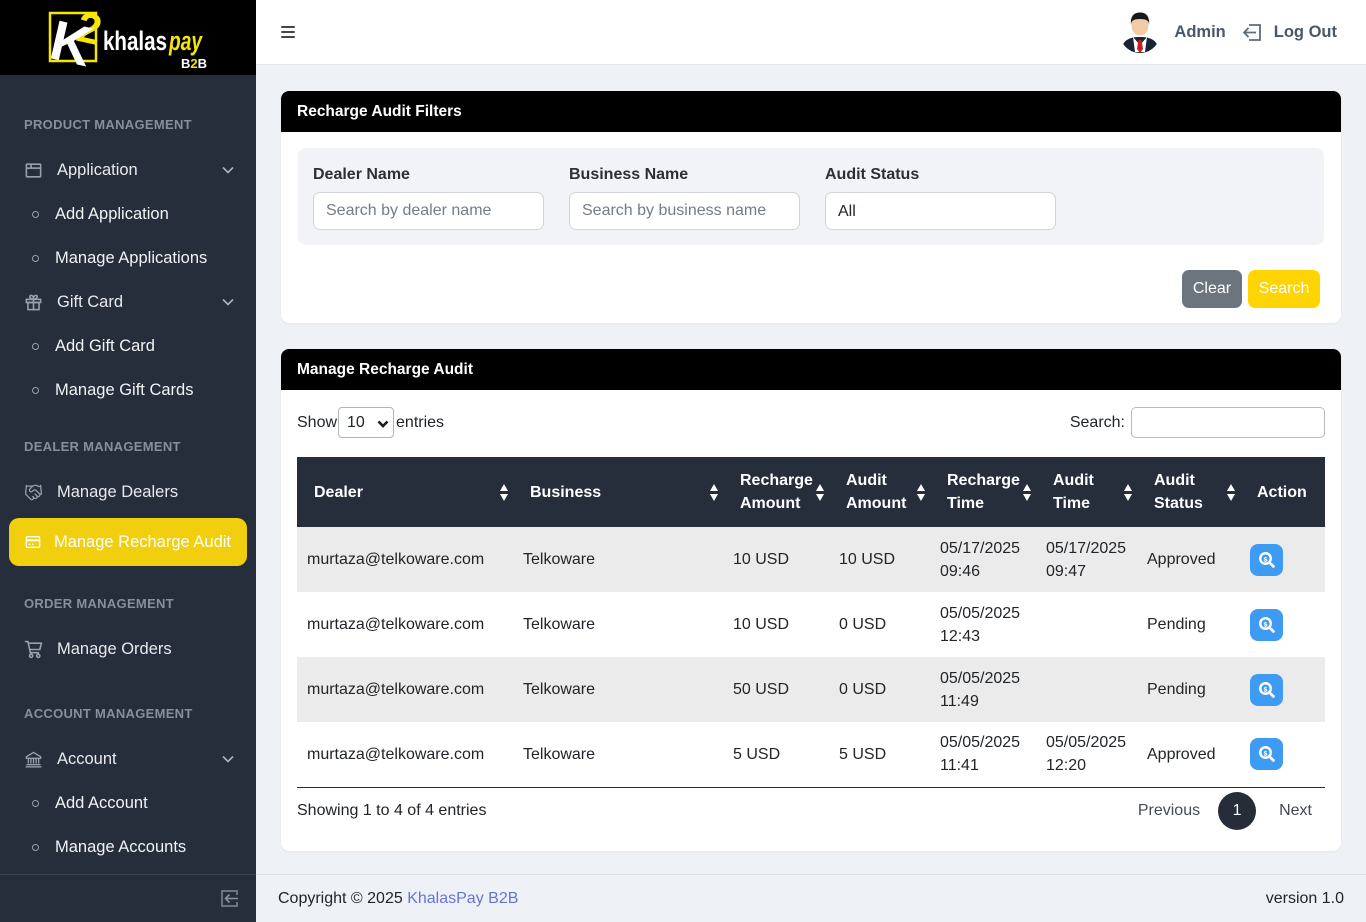  Describe the element at coordinates (72, 39) in the screenshot. I see `svg-text: K` at that location.